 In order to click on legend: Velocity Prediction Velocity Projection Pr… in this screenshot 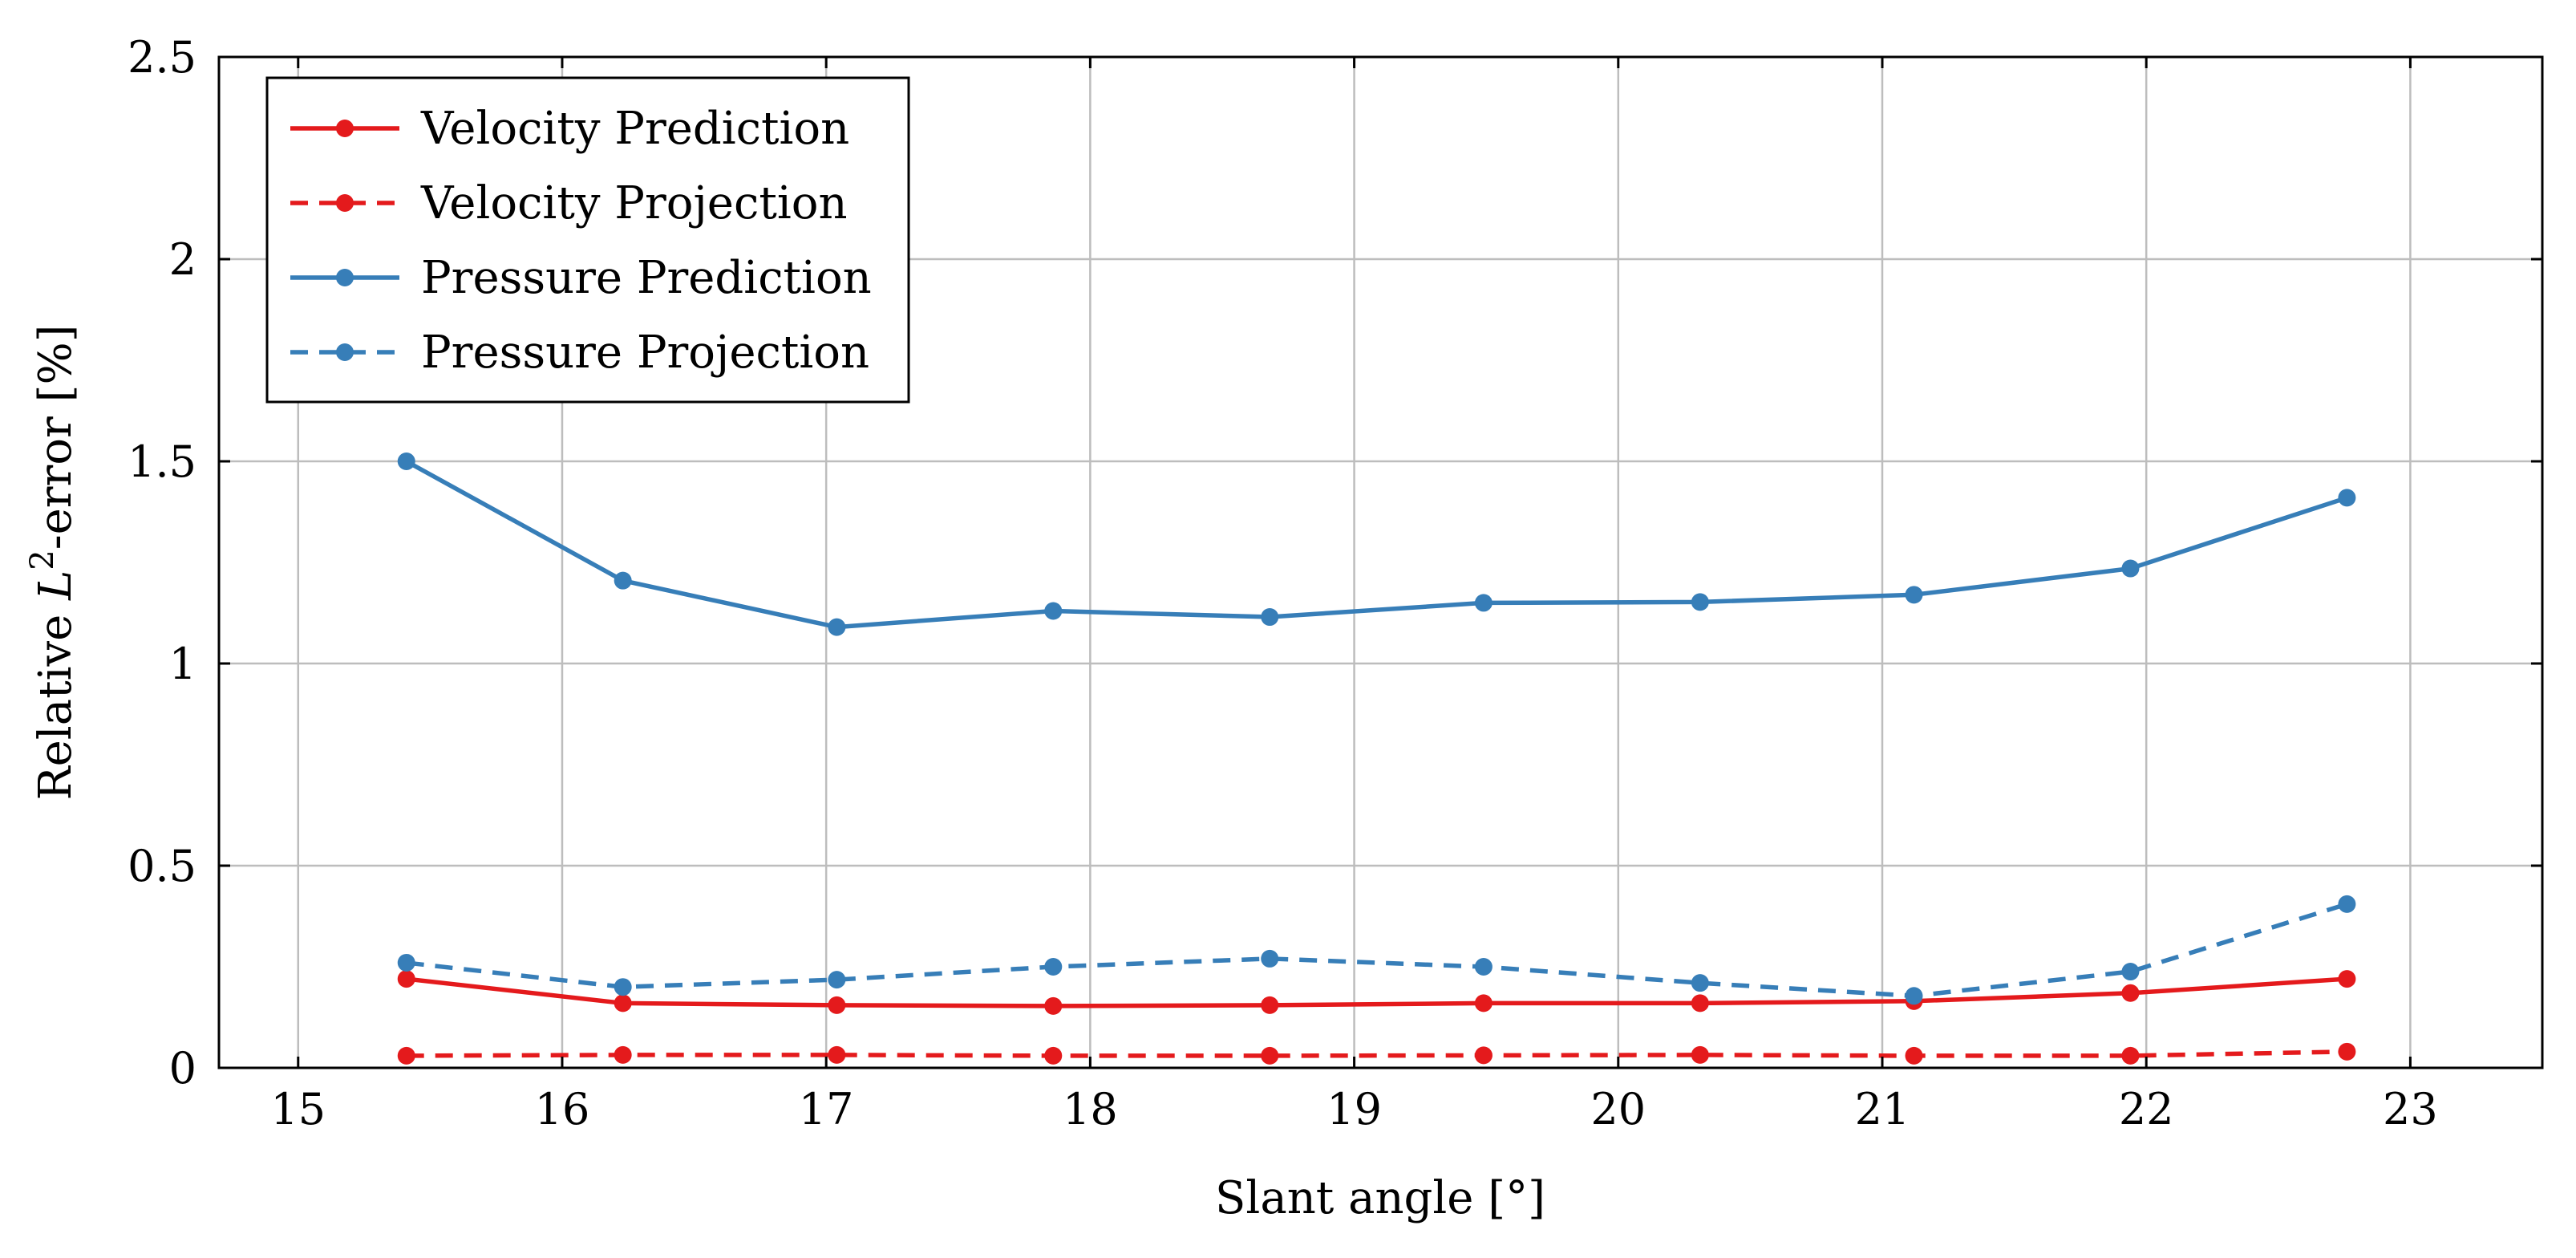, I will do `click(587, 240)`.